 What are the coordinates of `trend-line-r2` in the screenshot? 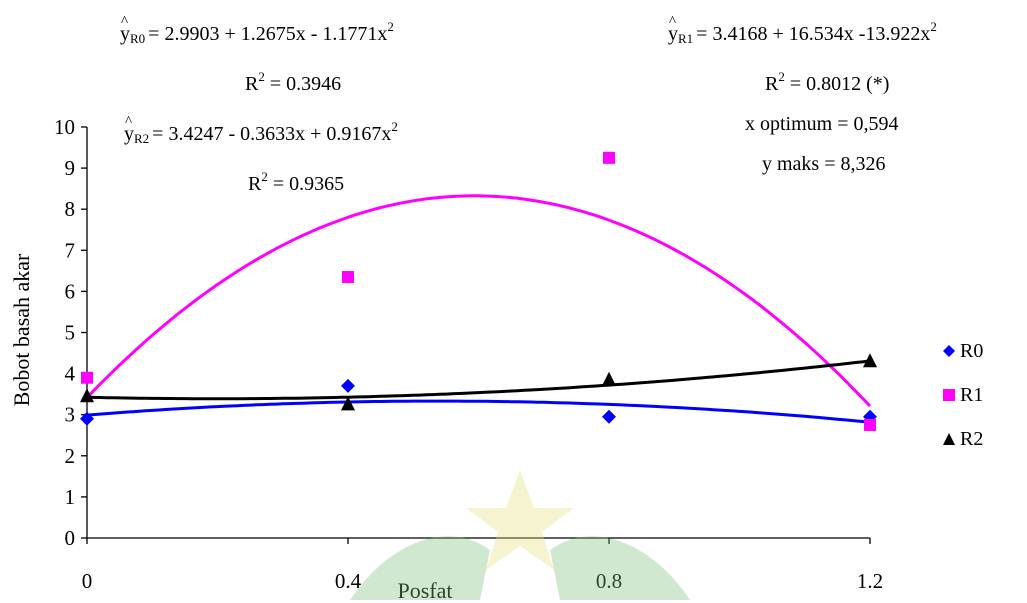 It's located at (478, 380).